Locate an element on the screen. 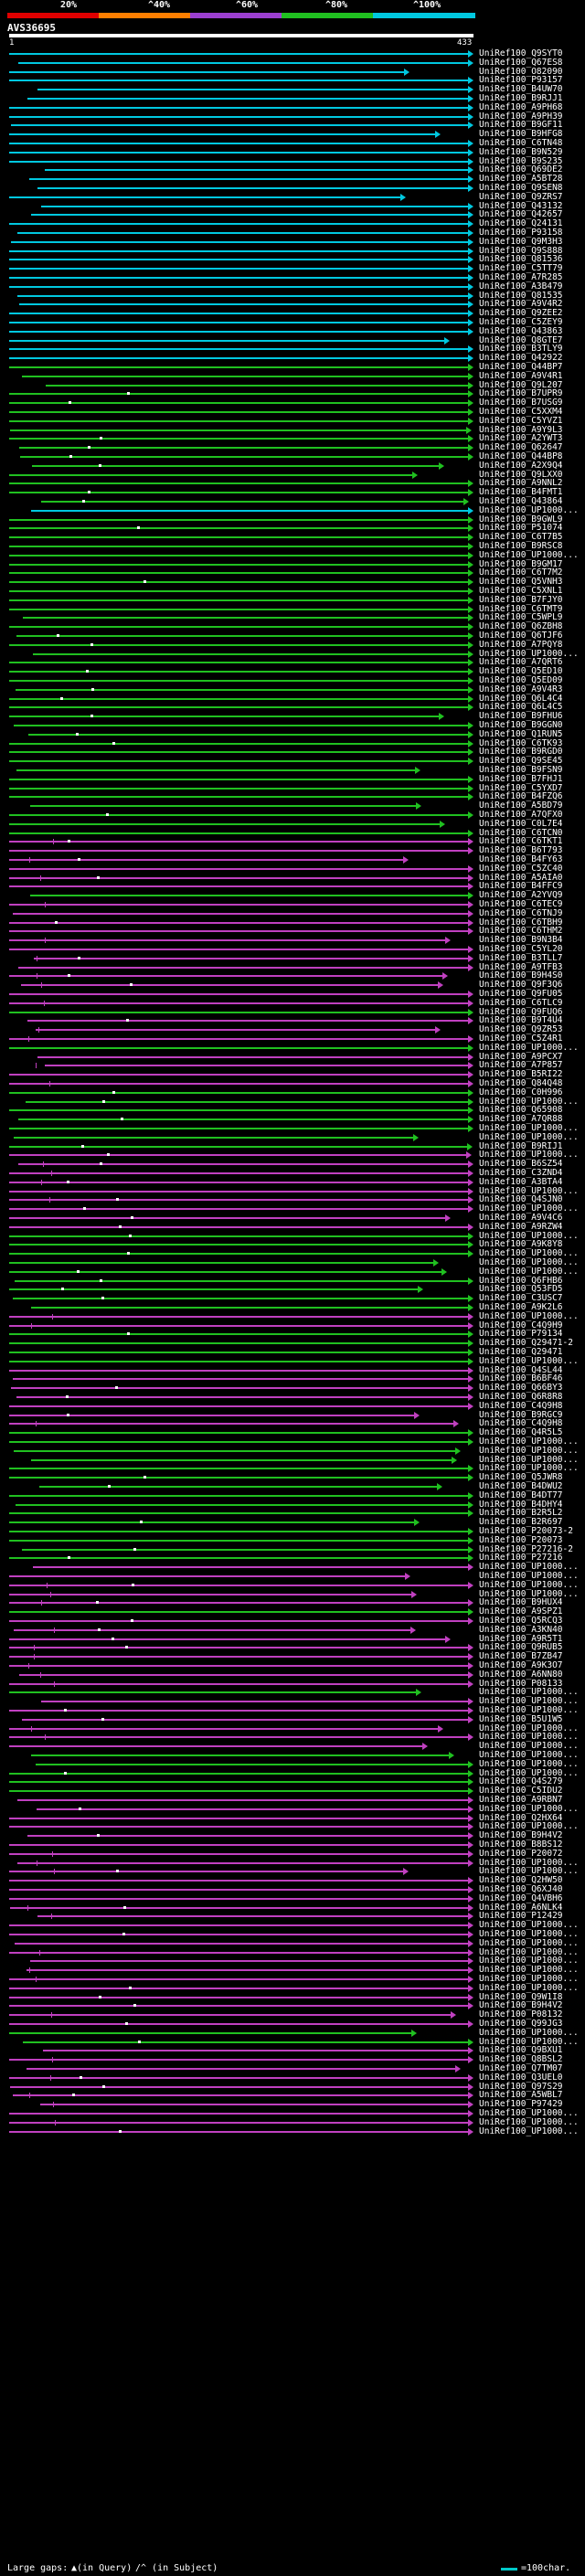 This screenshot has width=585, height=2576. hit-label: UniRef100_A9V4C6 is located at coordinates (521, 1218).